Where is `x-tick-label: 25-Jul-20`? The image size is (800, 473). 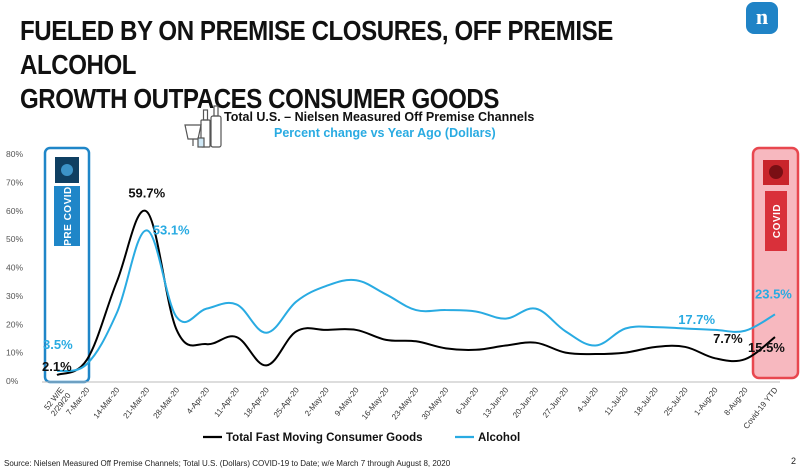 x-tick-label: 25-Jul-20 is located at coordinates (676, 401).